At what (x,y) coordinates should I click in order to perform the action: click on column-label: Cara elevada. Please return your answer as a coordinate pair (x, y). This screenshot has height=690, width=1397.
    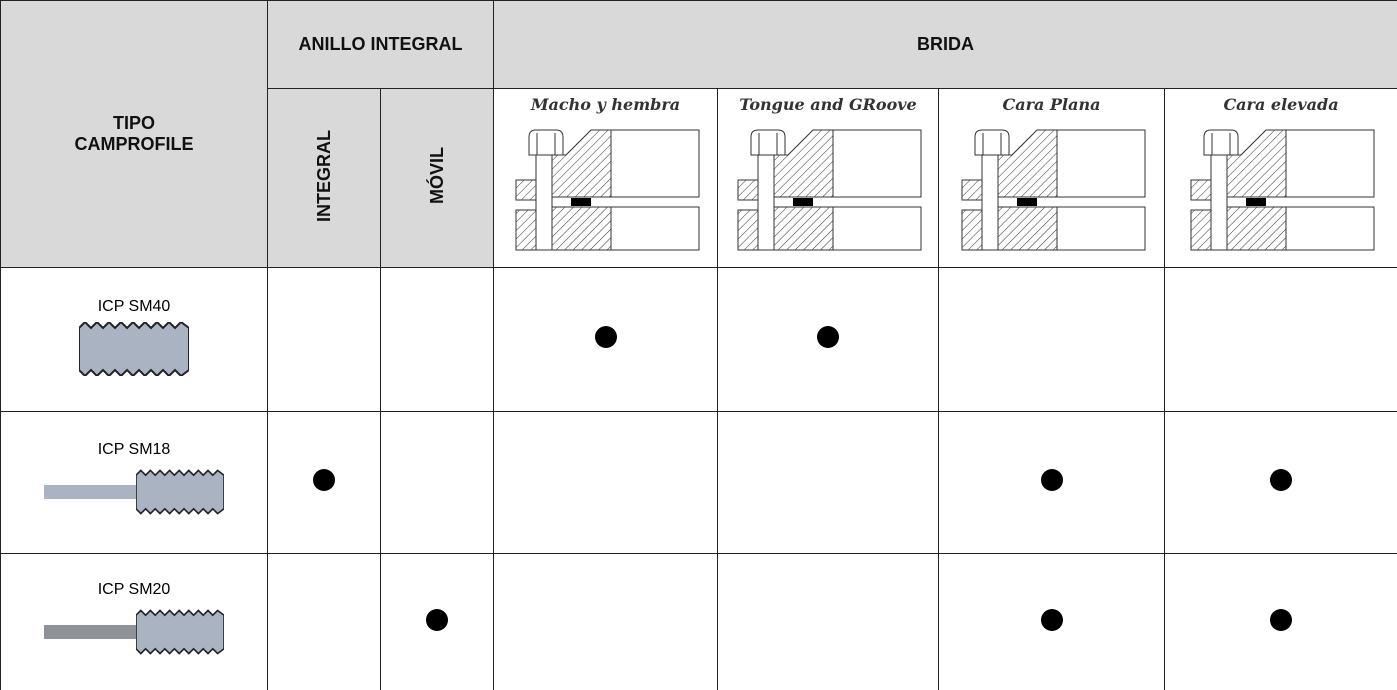
    Looking at the image, I should click on (1281, 104).